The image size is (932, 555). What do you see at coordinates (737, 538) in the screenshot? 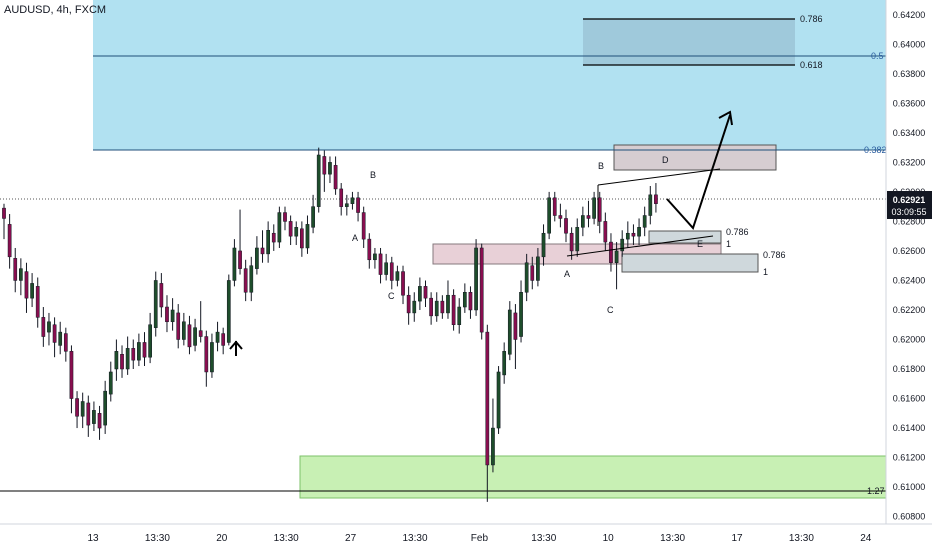
I see `time-tick-label: 17` at bounding box center [737, 538].